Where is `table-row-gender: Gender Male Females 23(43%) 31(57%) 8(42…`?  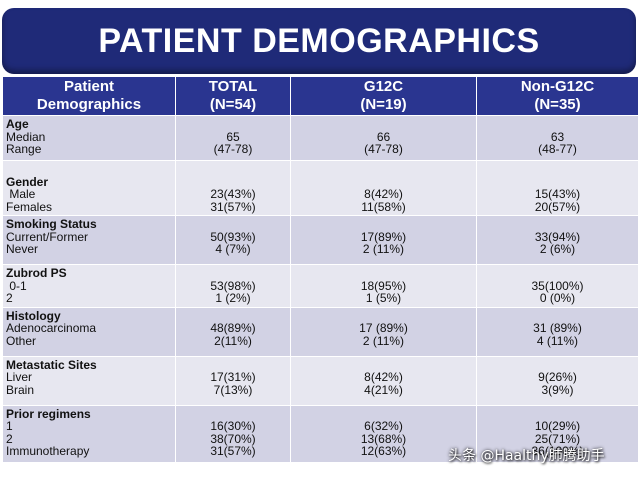
table-row-gender: Gender Male Females 23(43%) 31(57%) 8(42… is located at coordinates (320, 188).